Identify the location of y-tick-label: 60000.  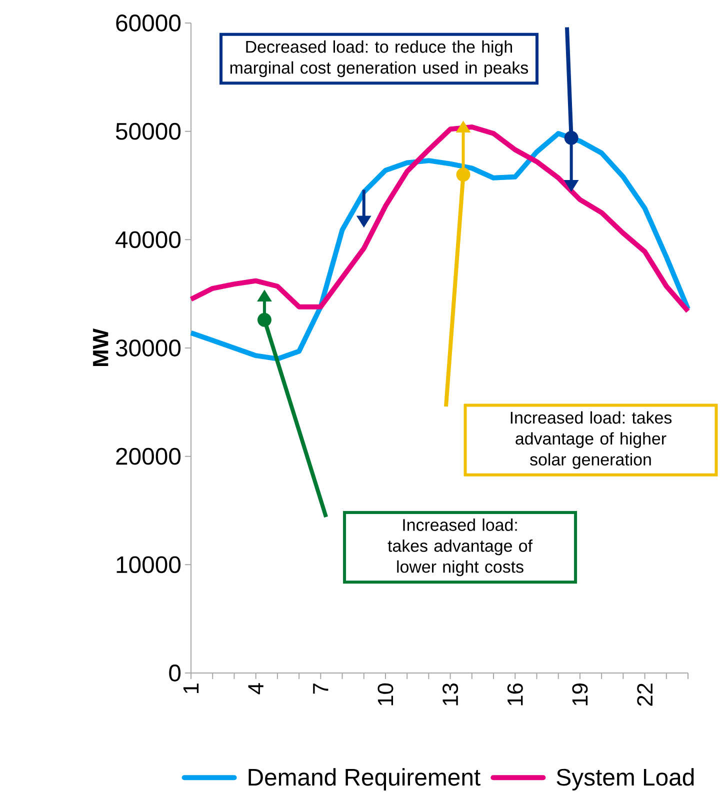
(148, 23).